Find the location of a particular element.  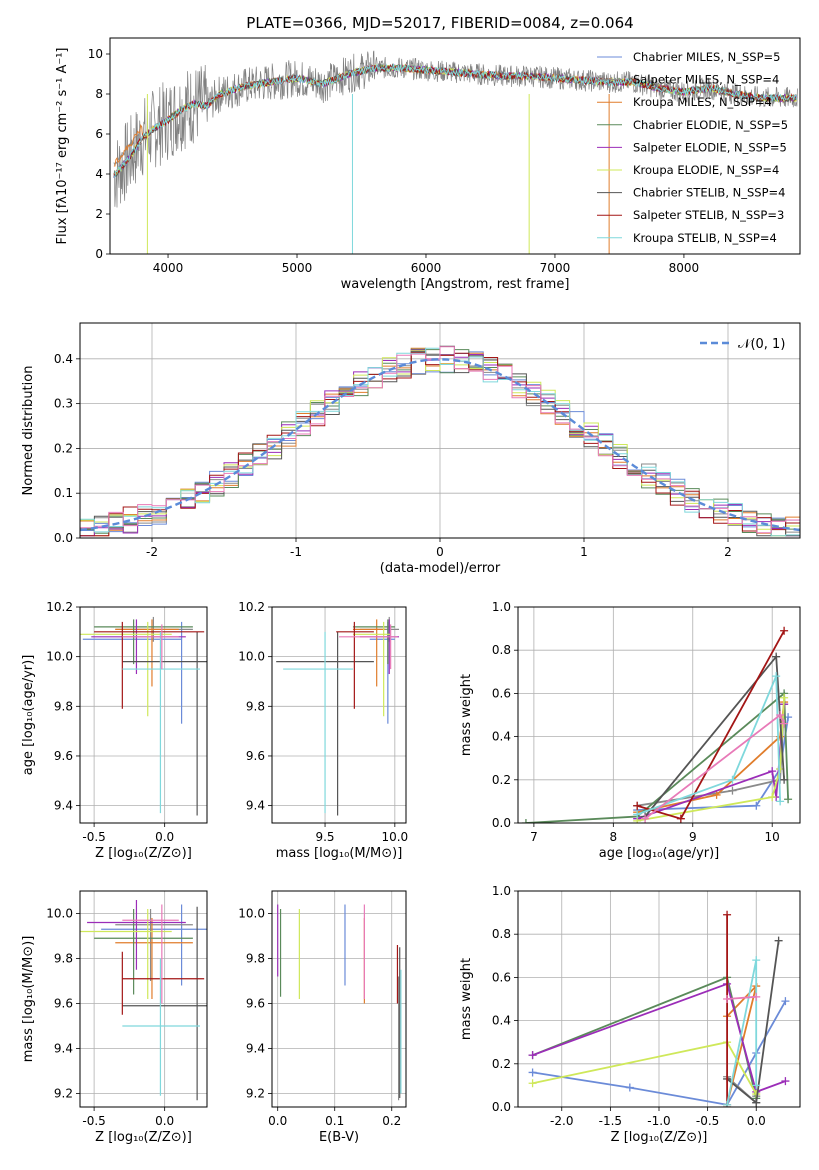

x-tick-label: 7000 is located at coordinates (555, 268).